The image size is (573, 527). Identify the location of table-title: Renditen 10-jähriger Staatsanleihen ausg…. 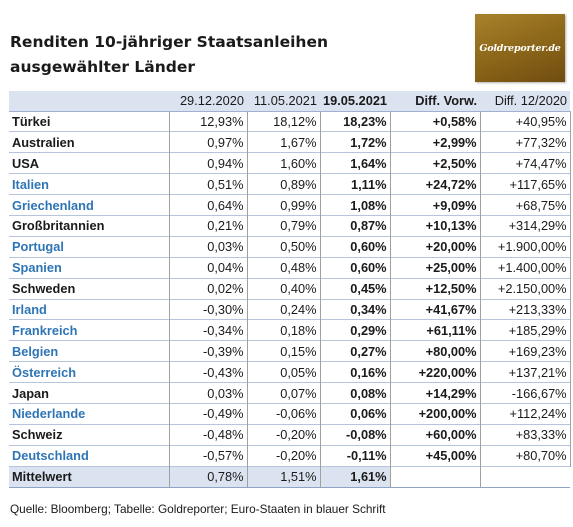
(169, 55).